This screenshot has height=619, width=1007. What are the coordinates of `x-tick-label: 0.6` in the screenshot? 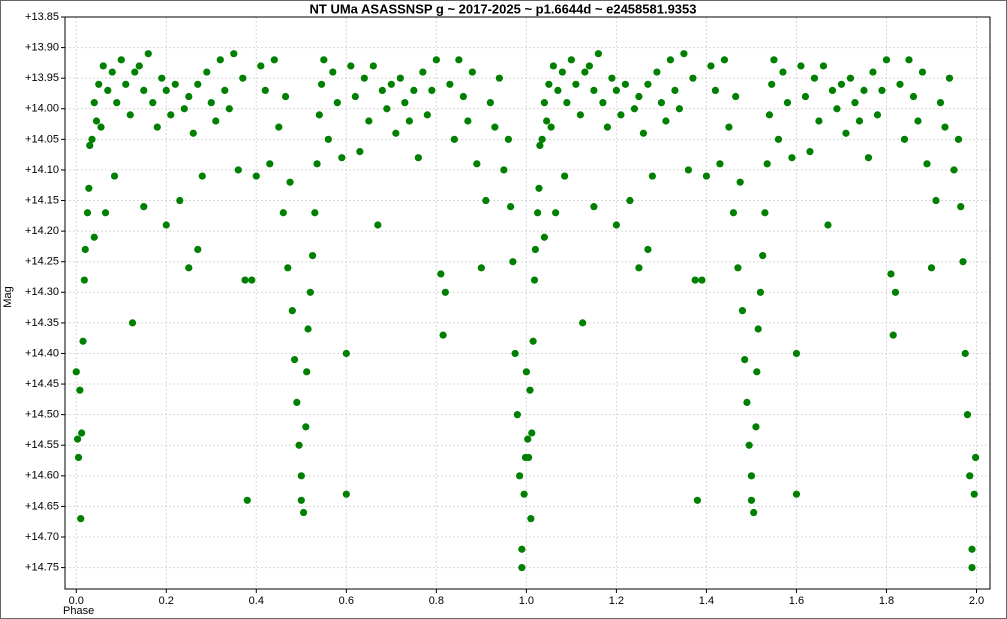 It's located at (346, 601).